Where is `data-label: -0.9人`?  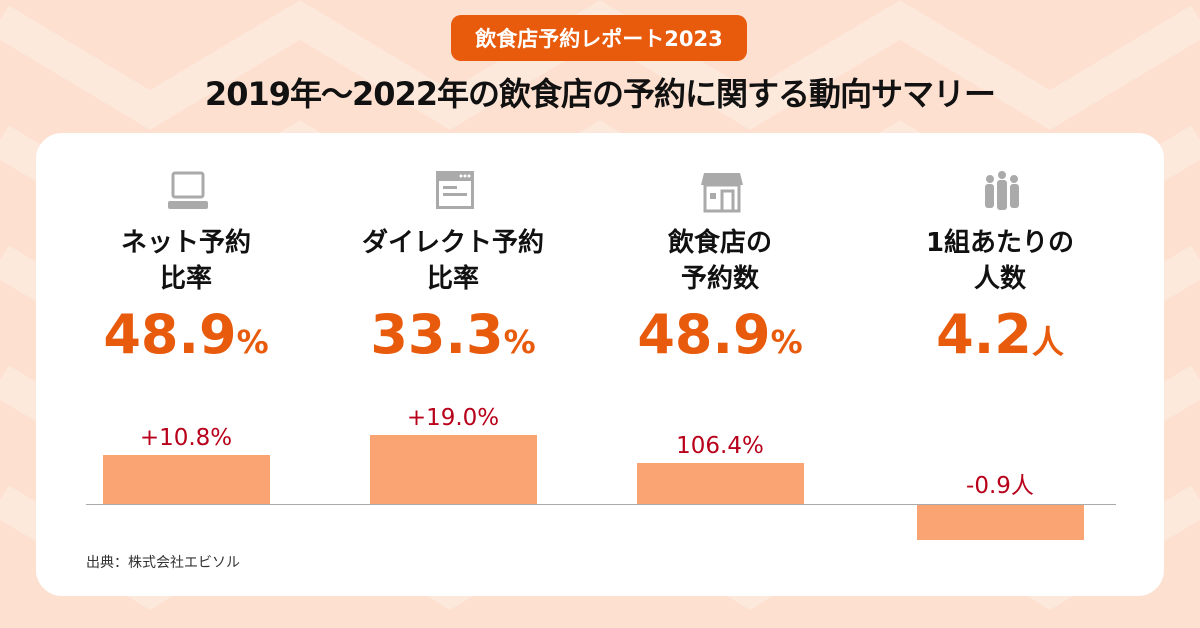 data-label: -0.9人 is located at coordinates (1000, 486).